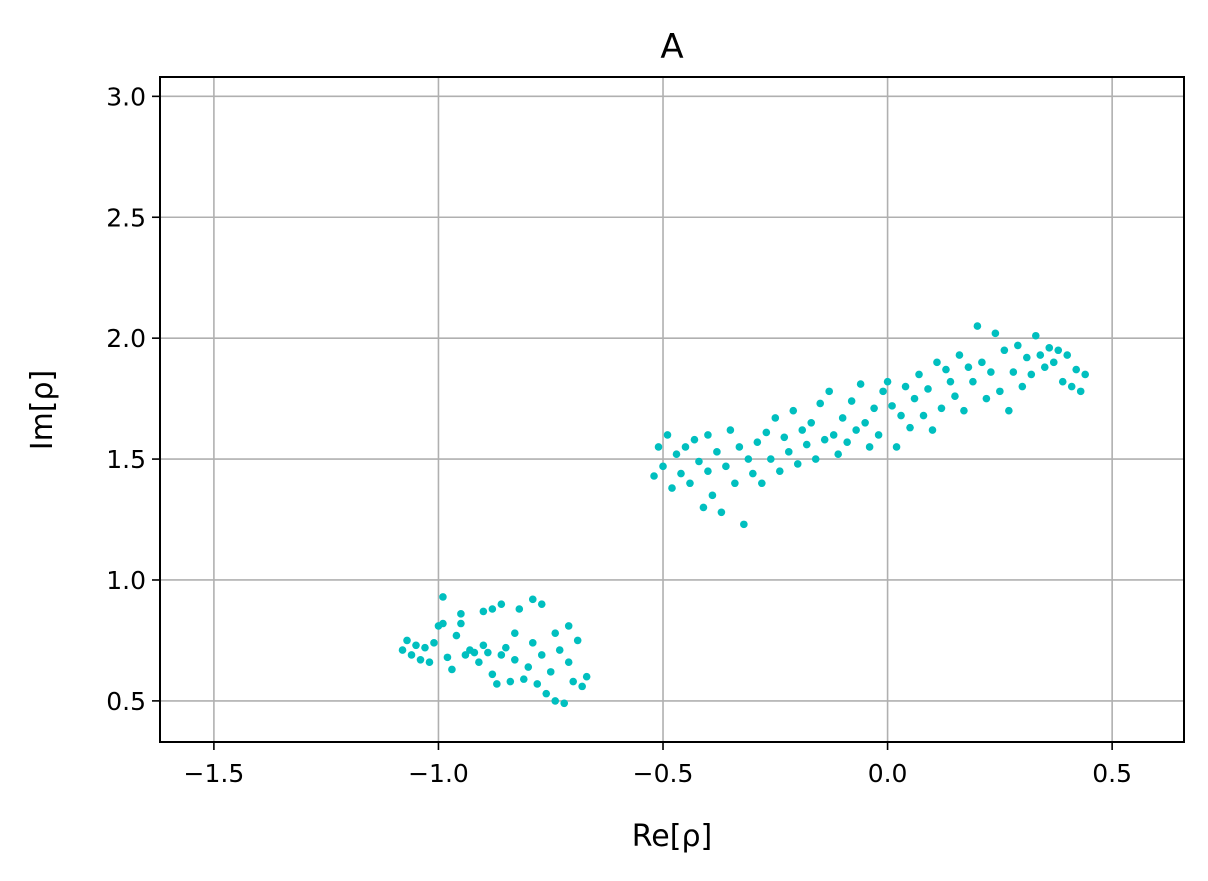  What do you see at coordinates (42, 410) in the screenshot?
I see `y-axis-label: Im[ρ]` at bounding box center [42, 410].